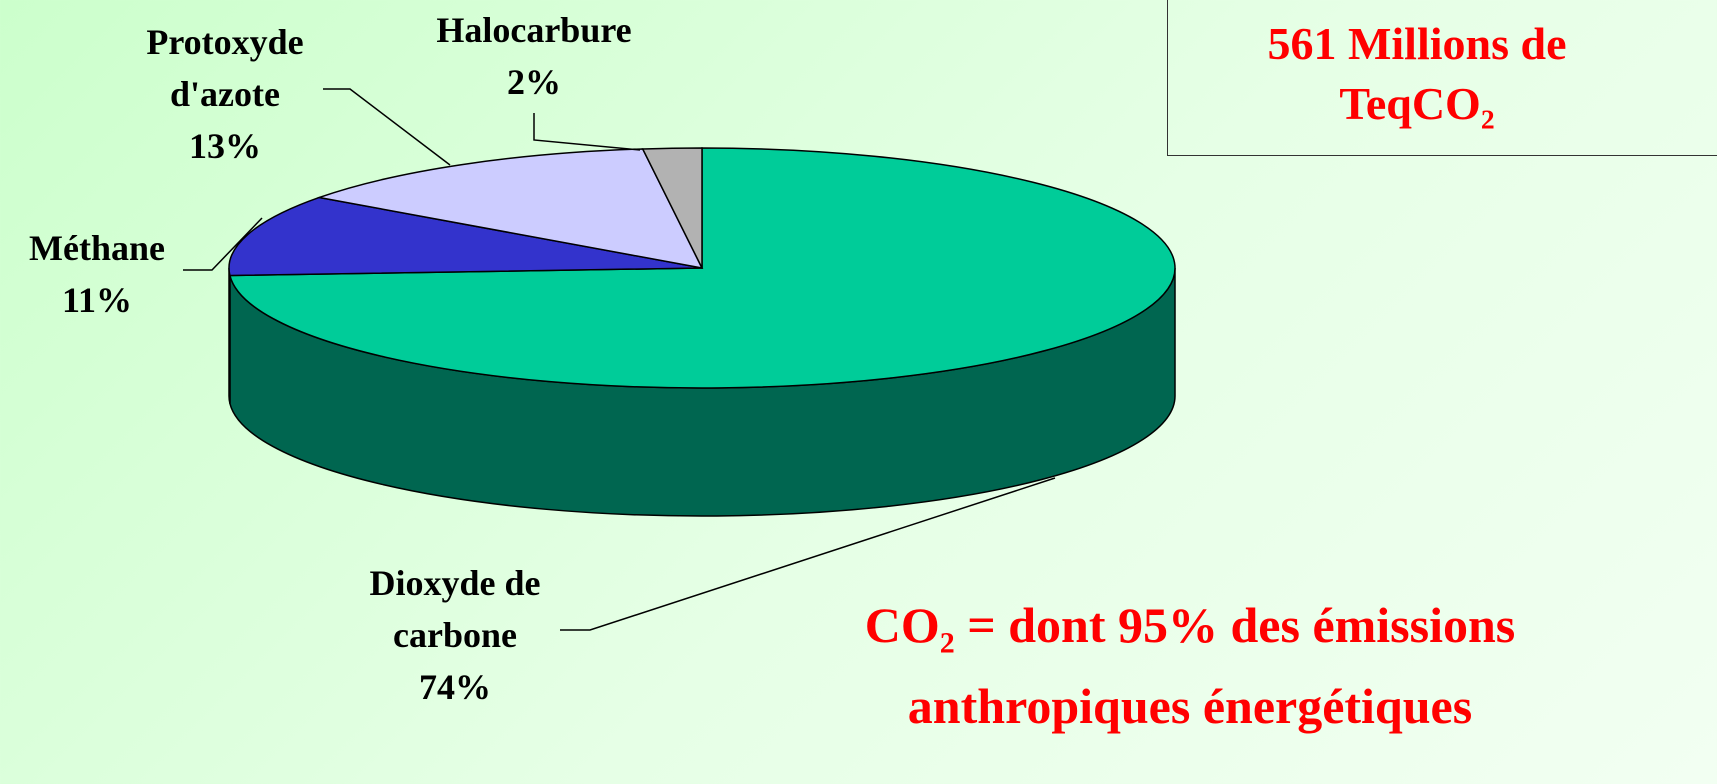 The height and width of the screenshot is (784, 1717). I want to click on total-line1: 561 Millions de, so click(1417, 43).